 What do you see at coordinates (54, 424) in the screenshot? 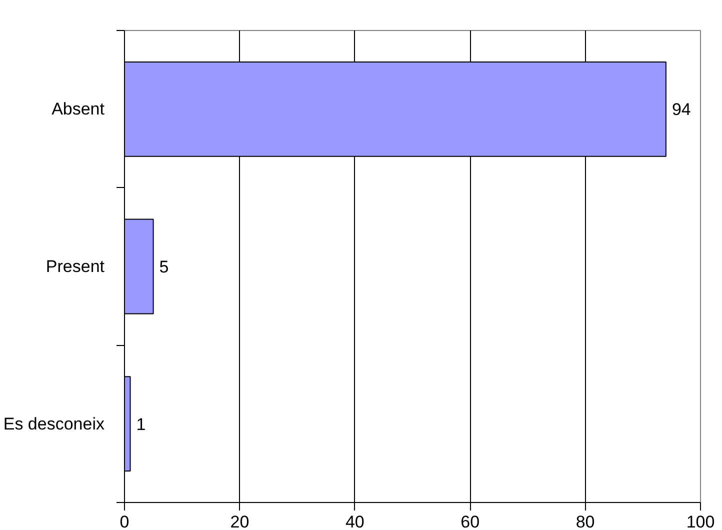
I see `y-tick-label: Es desconeix` at bounding box center [54, 424].